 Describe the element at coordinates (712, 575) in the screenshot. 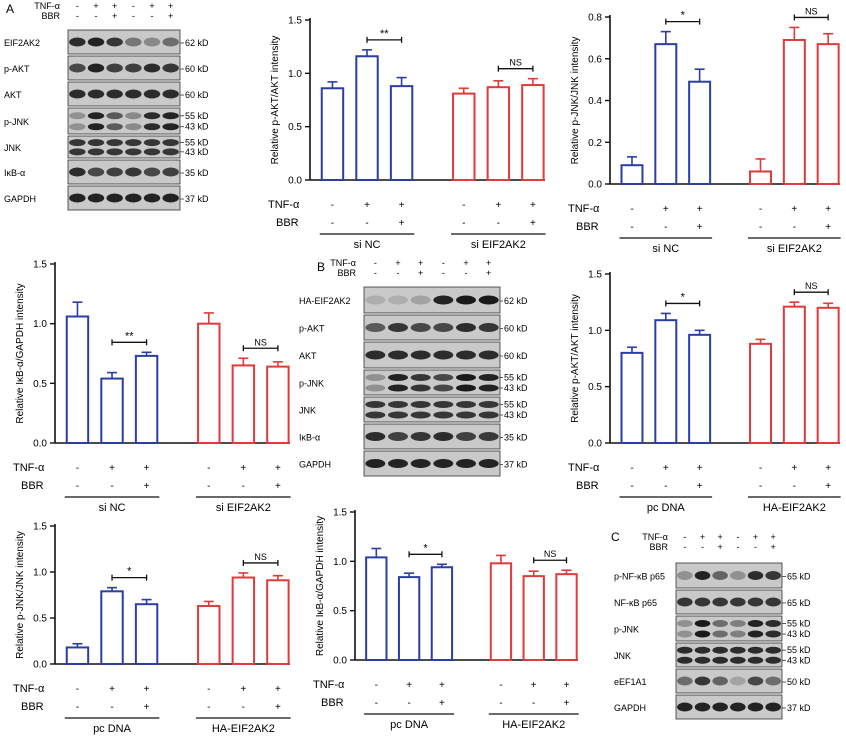

I see `blot-row: p-NF-κB p65 65 kD` at that location.